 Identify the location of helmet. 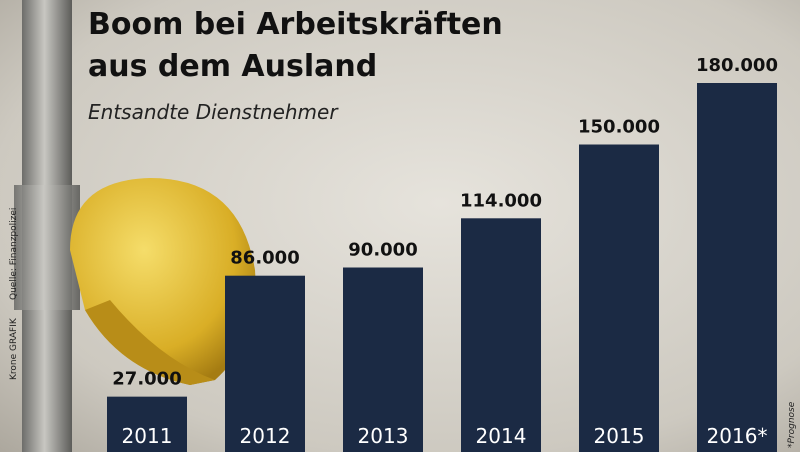
(163, 281).